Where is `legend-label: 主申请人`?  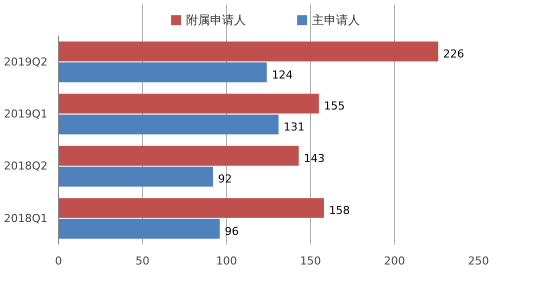
legend-label: 主申请人 is located at coordinates (336, 20).